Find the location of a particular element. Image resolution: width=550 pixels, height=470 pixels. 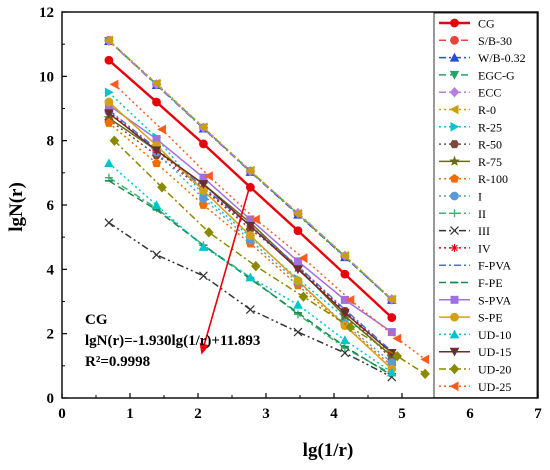

legend-entry-r-50: R-50 is located at coordinates (470, 145).